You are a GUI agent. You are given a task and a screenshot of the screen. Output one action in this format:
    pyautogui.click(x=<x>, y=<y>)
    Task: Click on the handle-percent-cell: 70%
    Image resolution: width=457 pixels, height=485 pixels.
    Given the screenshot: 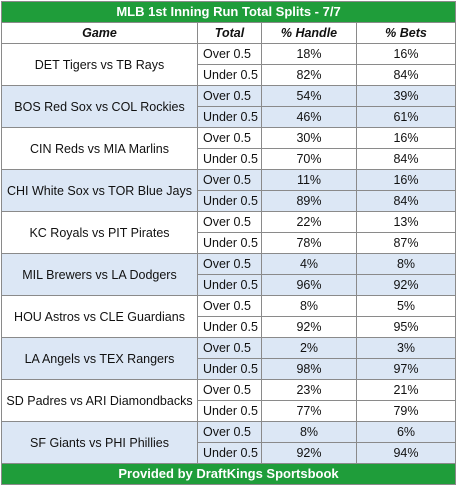 What is the action you would take?
    pyautogui.click(x=309, y=159)
    